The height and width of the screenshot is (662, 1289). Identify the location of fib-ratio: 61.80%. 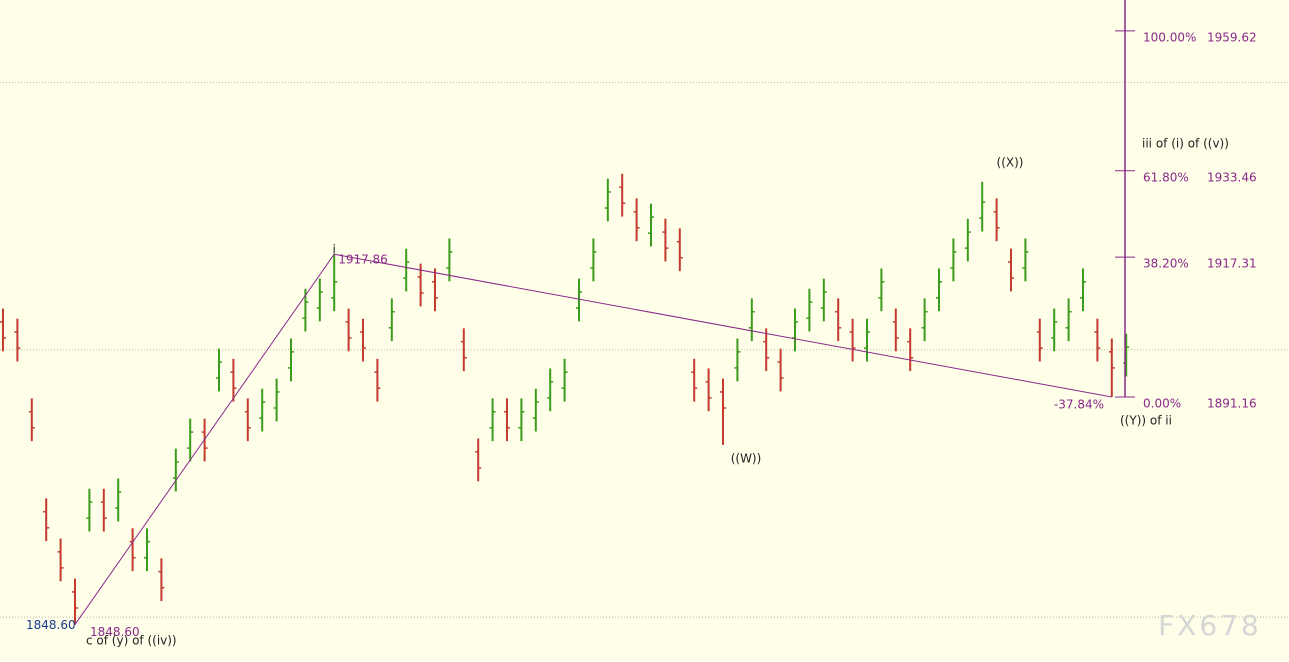
(1166, 177).